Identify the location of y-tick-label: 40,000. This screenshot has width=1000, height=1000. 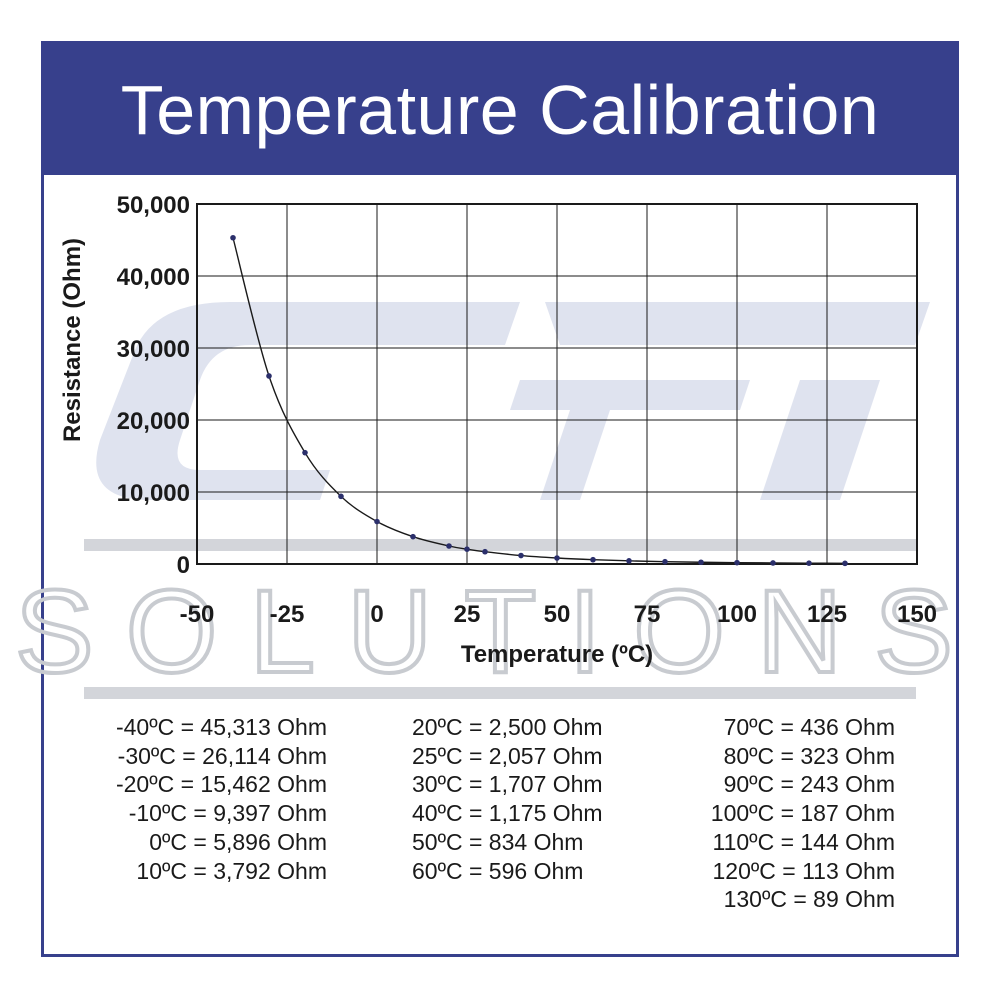
(153, 277).